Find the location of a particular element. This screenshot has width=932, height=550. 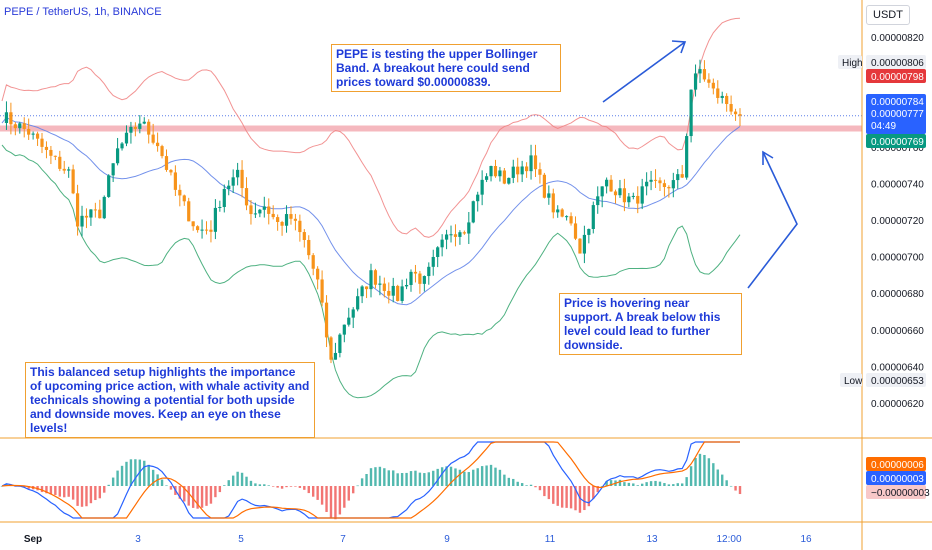

y-tick-label: 0.00000680 is located at coordinates (897, 294).